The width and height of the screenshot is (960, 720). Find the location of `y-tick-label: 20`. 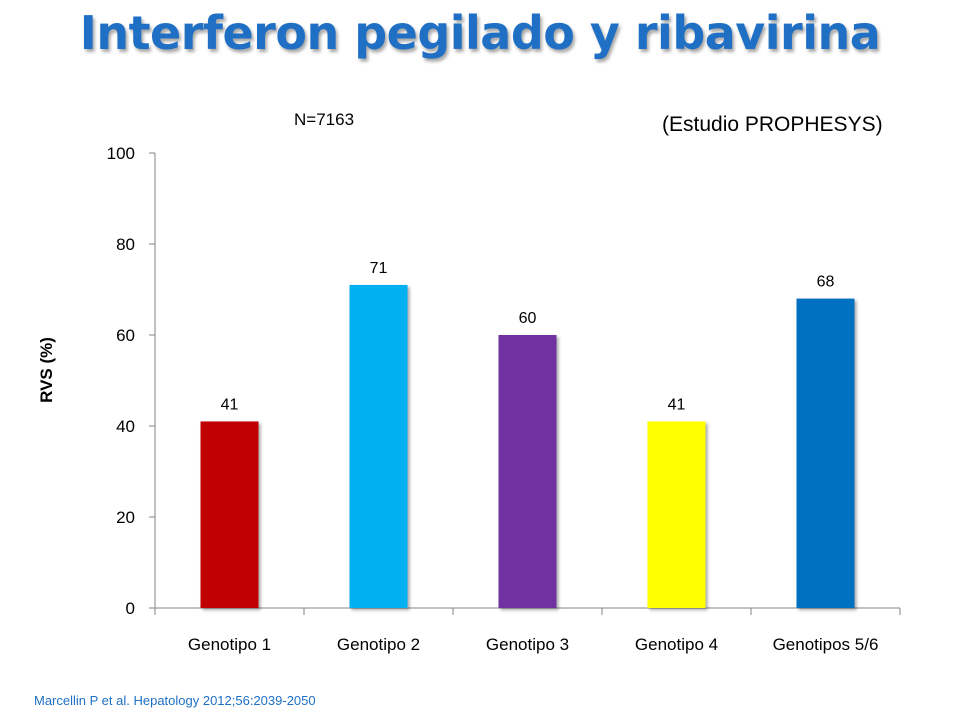

y-tick-label: 20 is located at coordinates (125, 517).